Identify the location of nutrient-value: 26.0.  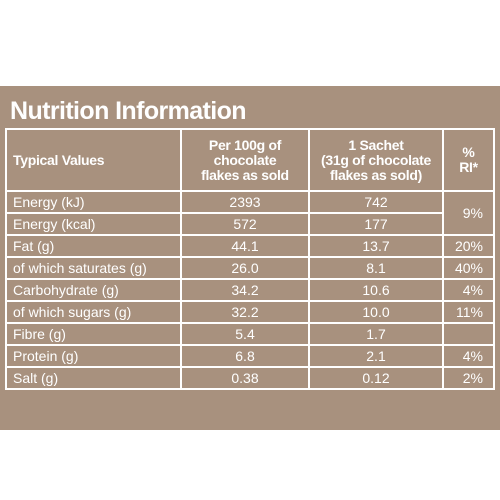
(245, 268).